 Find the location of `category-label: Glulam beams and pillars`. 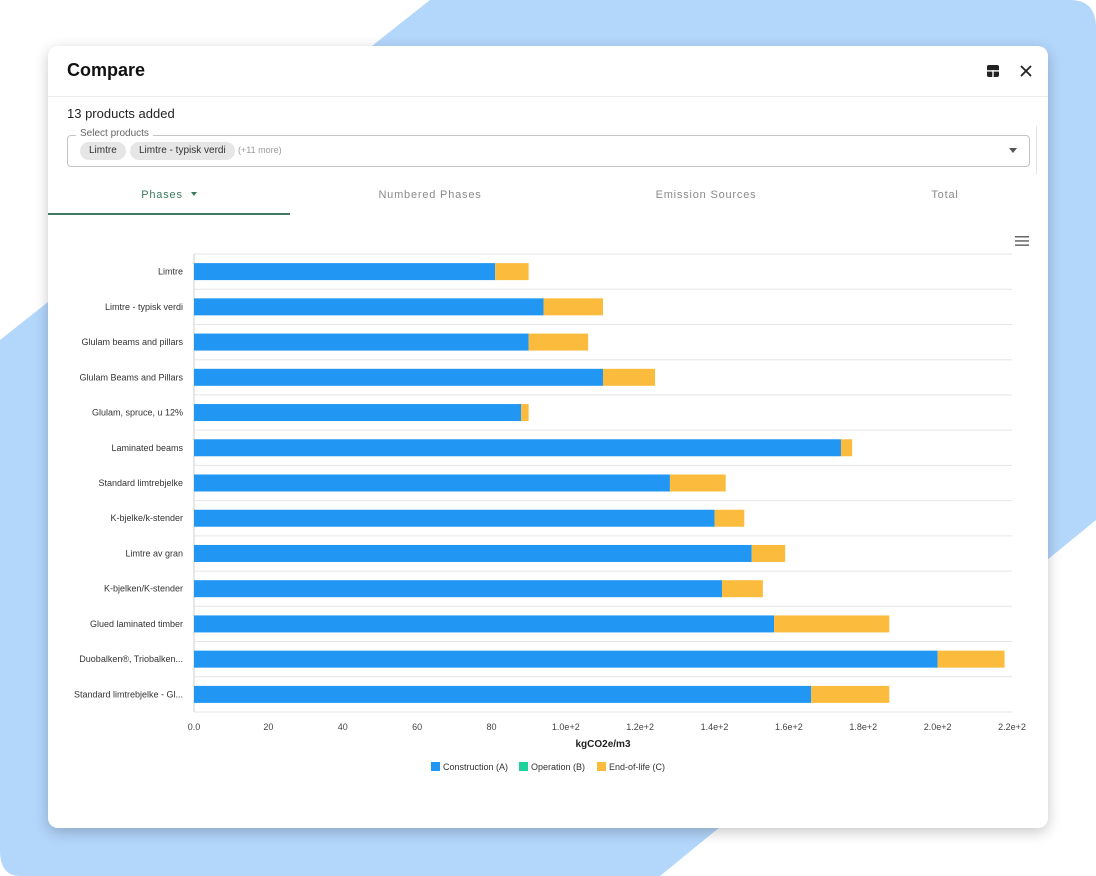

category-label: Glulam beams and pillars is located at coordinates (132, 342).